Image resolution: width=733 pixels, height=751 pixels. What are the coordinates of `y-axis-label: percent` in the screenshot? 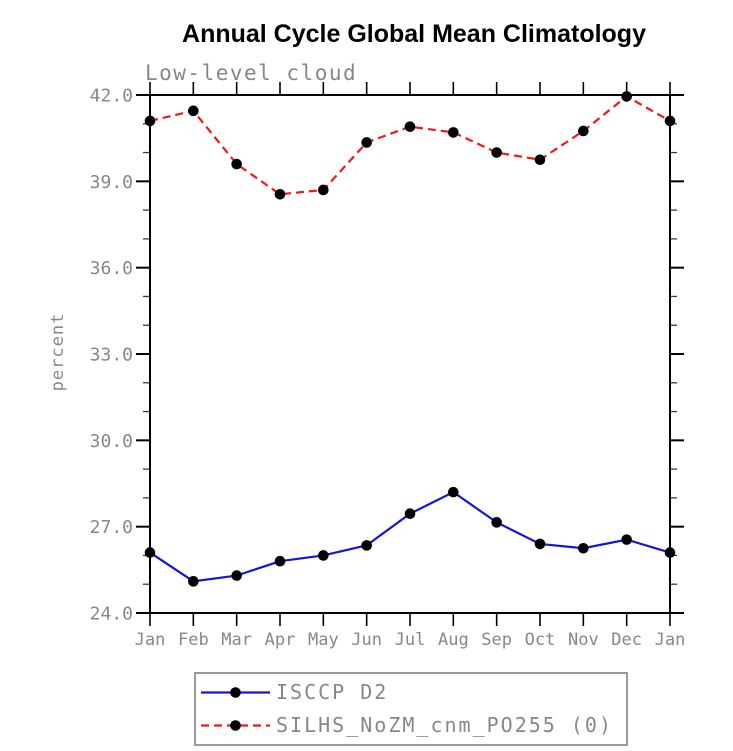 It's located at (58, 352).